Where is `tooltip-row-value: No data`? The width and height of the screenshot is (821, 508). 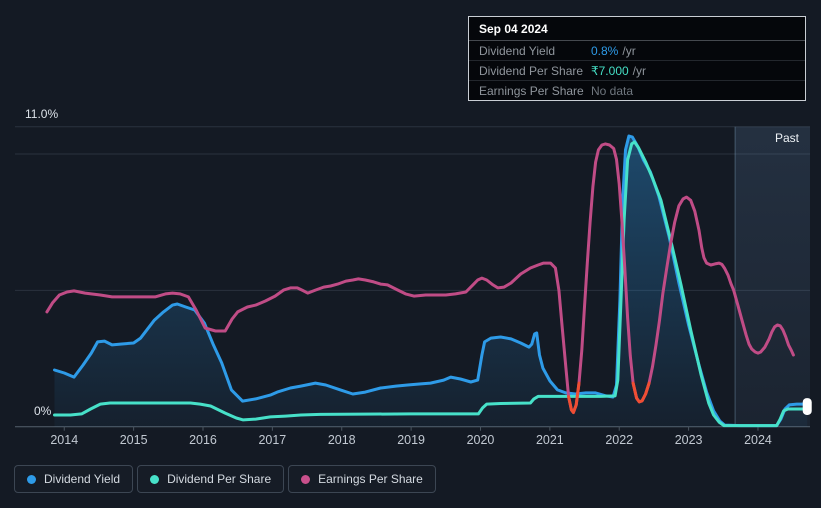
tooltip-row-value: No data is located at coordinates (612, 91).